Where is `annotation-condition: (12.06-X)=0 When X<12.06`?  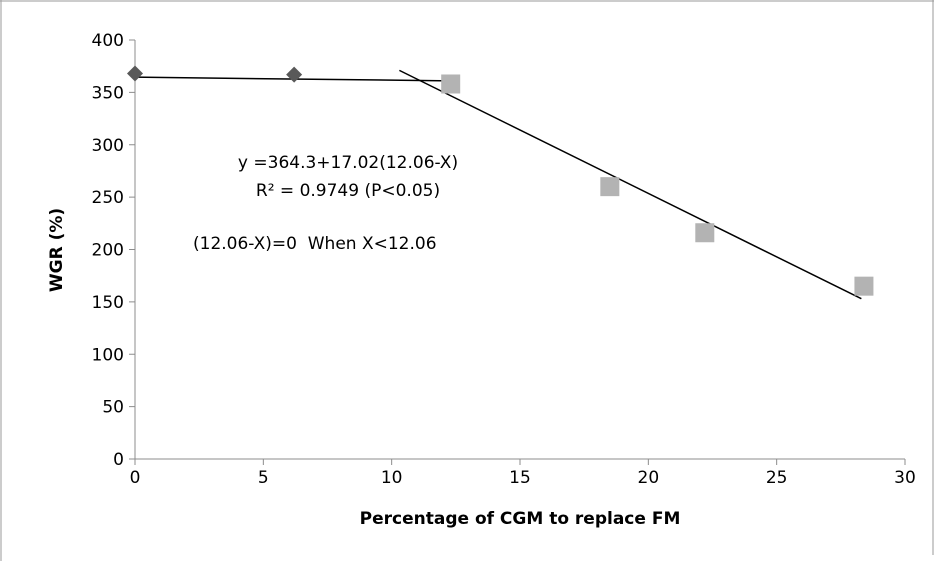 annotation-condition: (12.06-X)=0 When X<12.06 is located at coordinates (315, 244).